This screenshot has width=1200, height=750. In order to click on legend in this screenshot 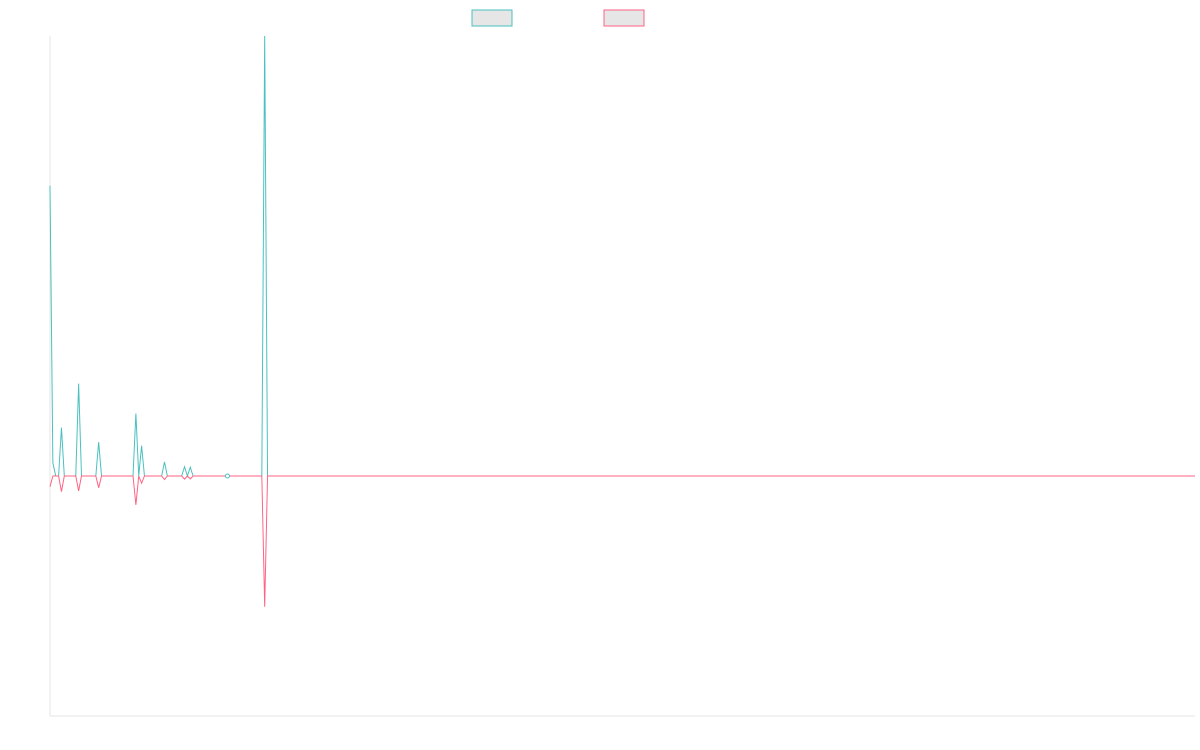, I will do `click(558, 18)`.